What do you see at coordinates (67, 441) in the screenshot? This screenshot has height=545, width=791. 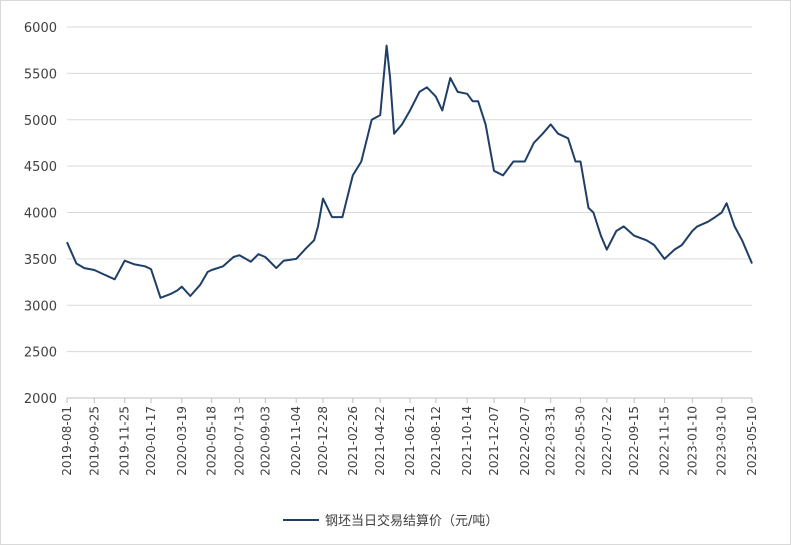 I see `x-tick-label-2019-08-01: 2019-08-01` at bounding box center [67, 441].